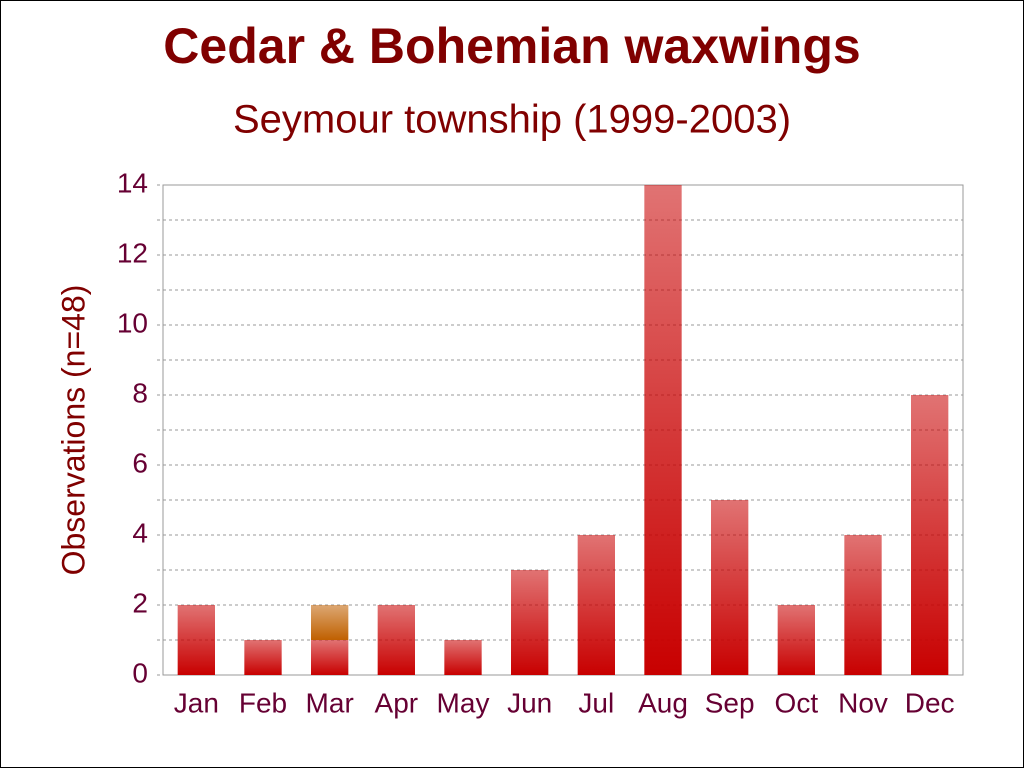  Describe the element at coordinates (663, 702) in the screenshot. I see `x-tick-label: Aug` at that location.